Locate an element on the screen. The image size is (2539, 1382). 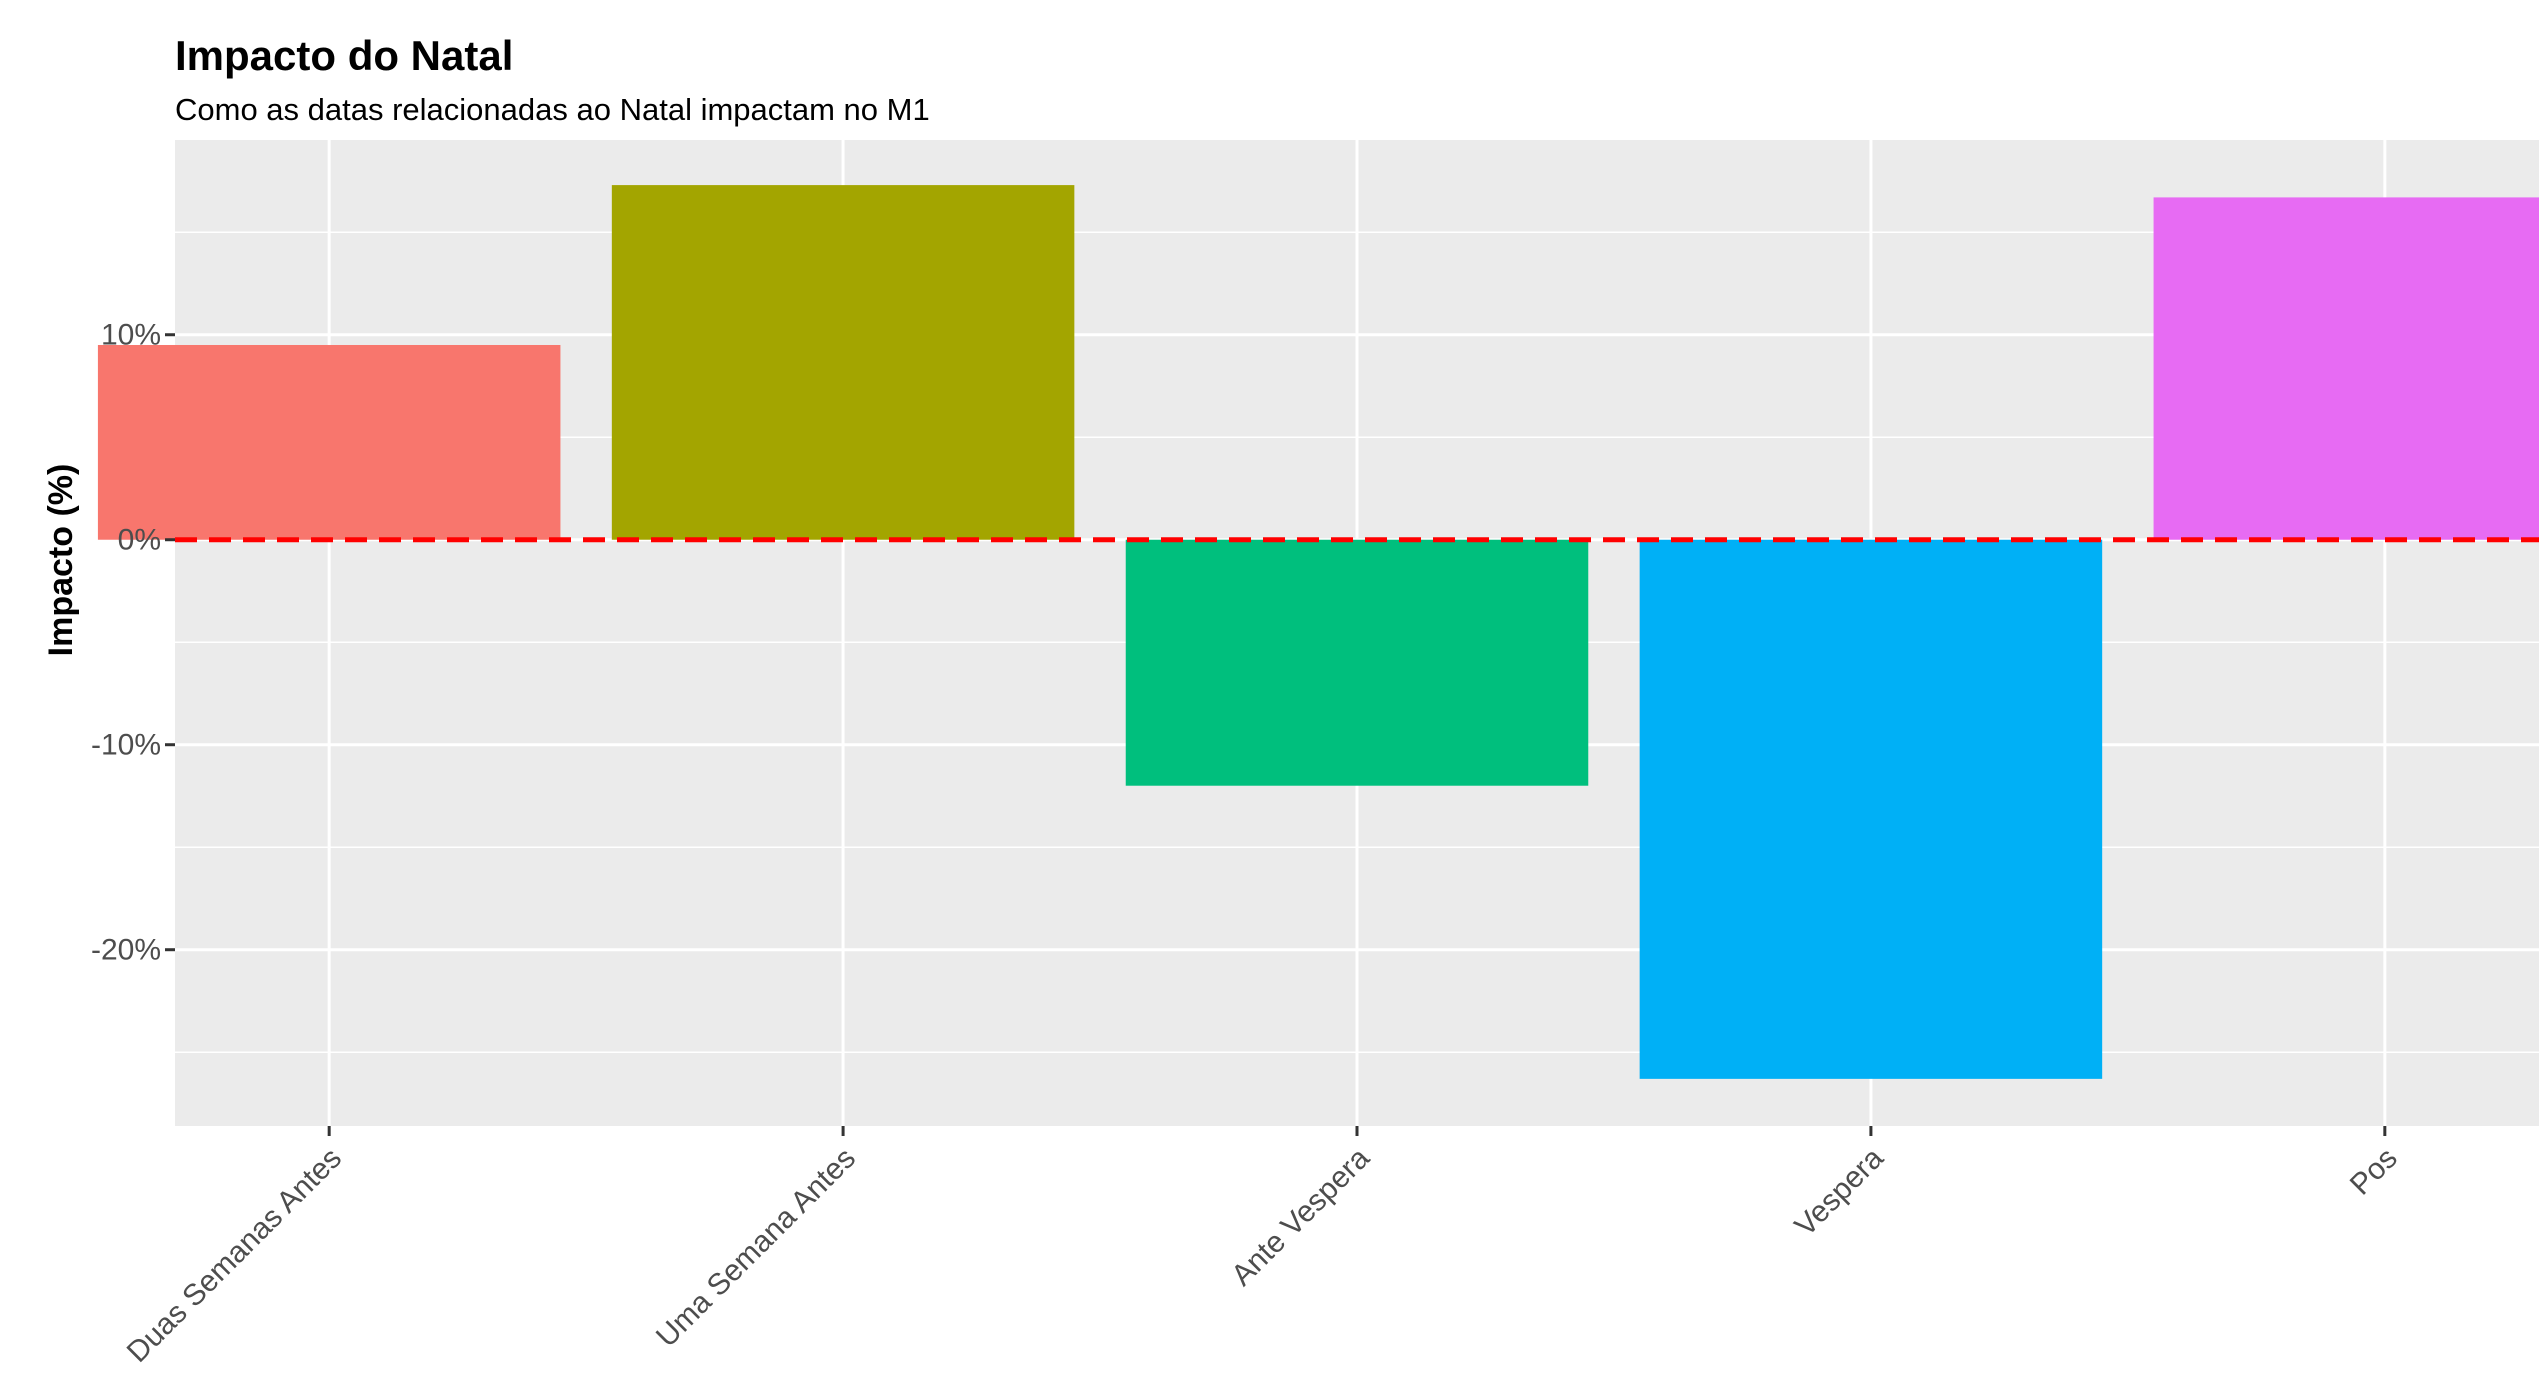
x-tick-label: Uma Semana Antes is located at coordinates (756, 1248).